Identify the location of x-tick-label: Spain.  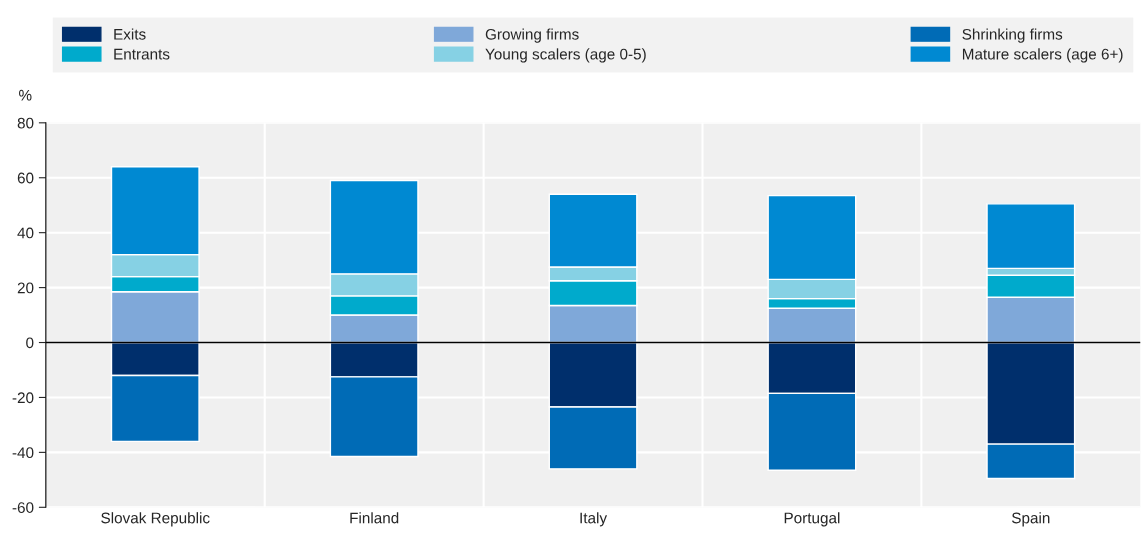
(1030, 519).